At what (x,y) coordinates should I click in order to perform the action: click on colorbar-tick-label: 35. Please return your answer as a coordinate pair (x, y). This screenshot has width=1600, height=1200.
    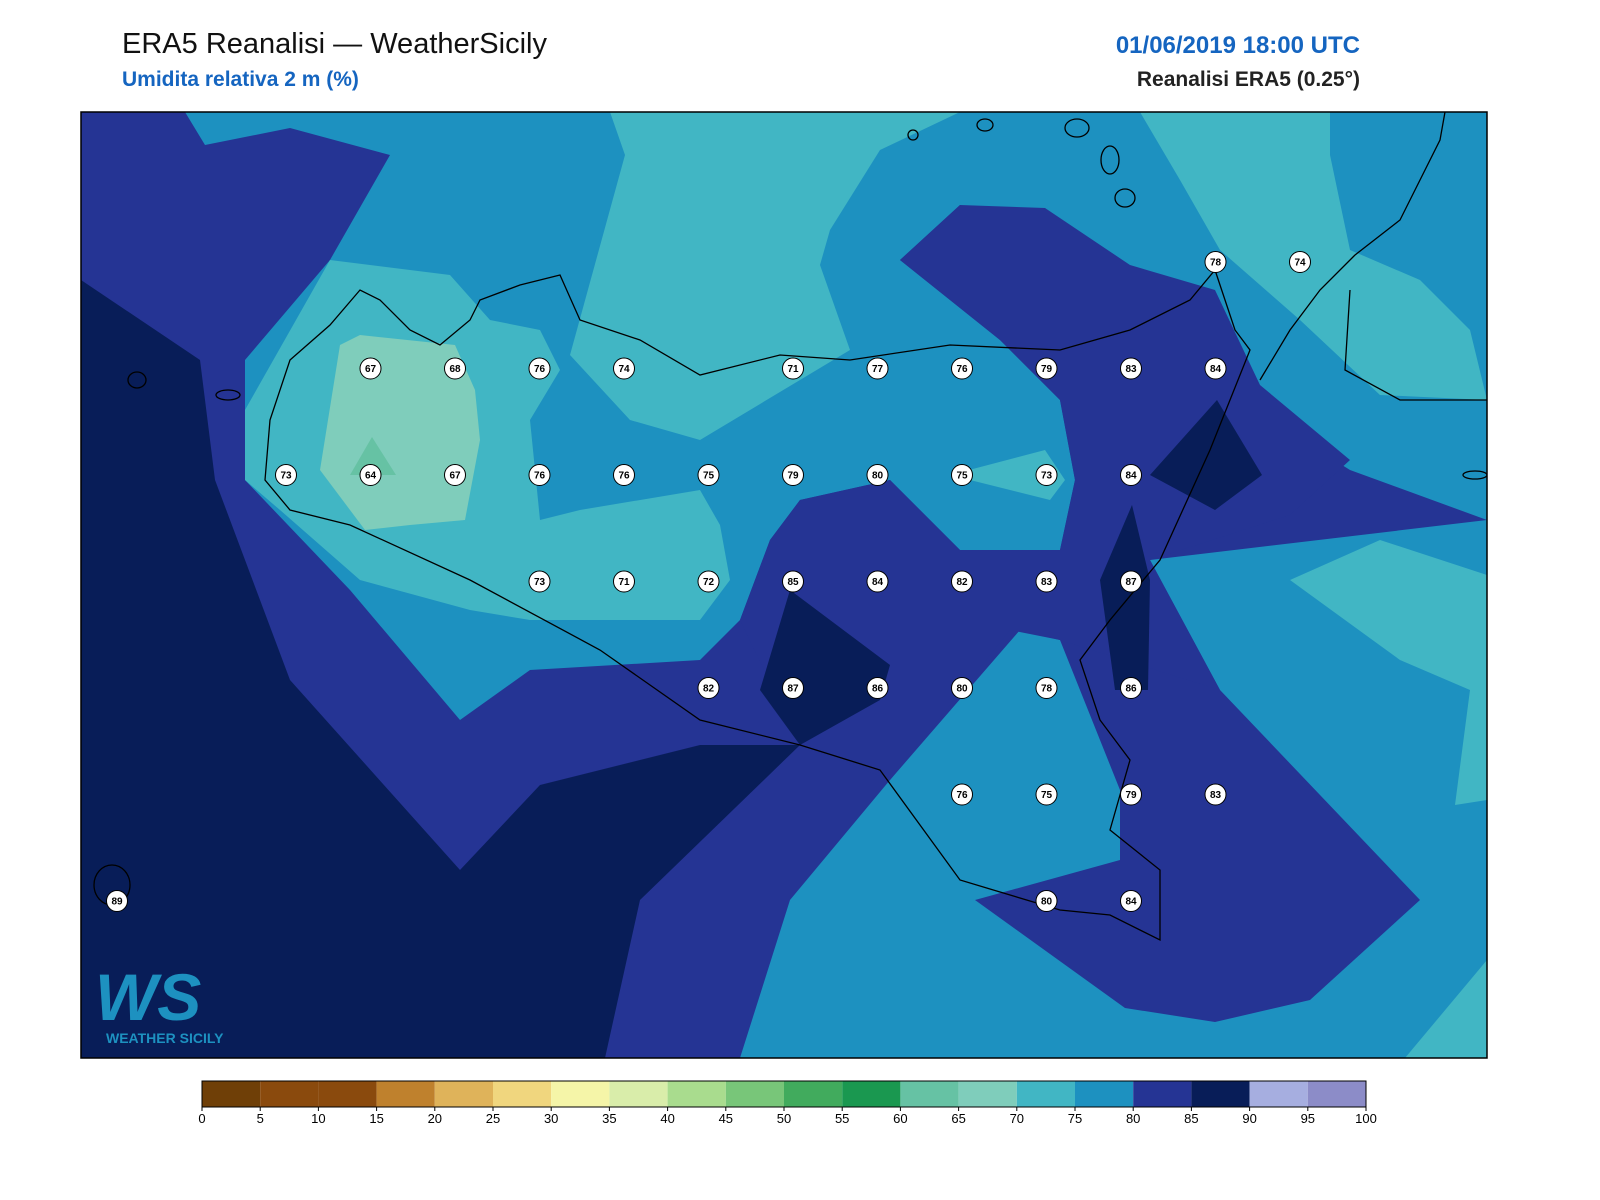
    Looking at the image, I should click on (609, 1118).